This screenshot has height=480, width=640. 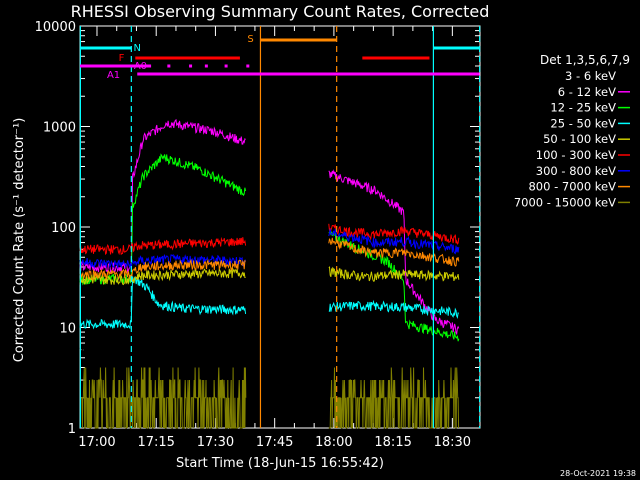 What do you see at coordinates (576, 171) in the screenshot?
I see `legend-entry-label: 300 - 800 keV` at bounding box center [576, 171].